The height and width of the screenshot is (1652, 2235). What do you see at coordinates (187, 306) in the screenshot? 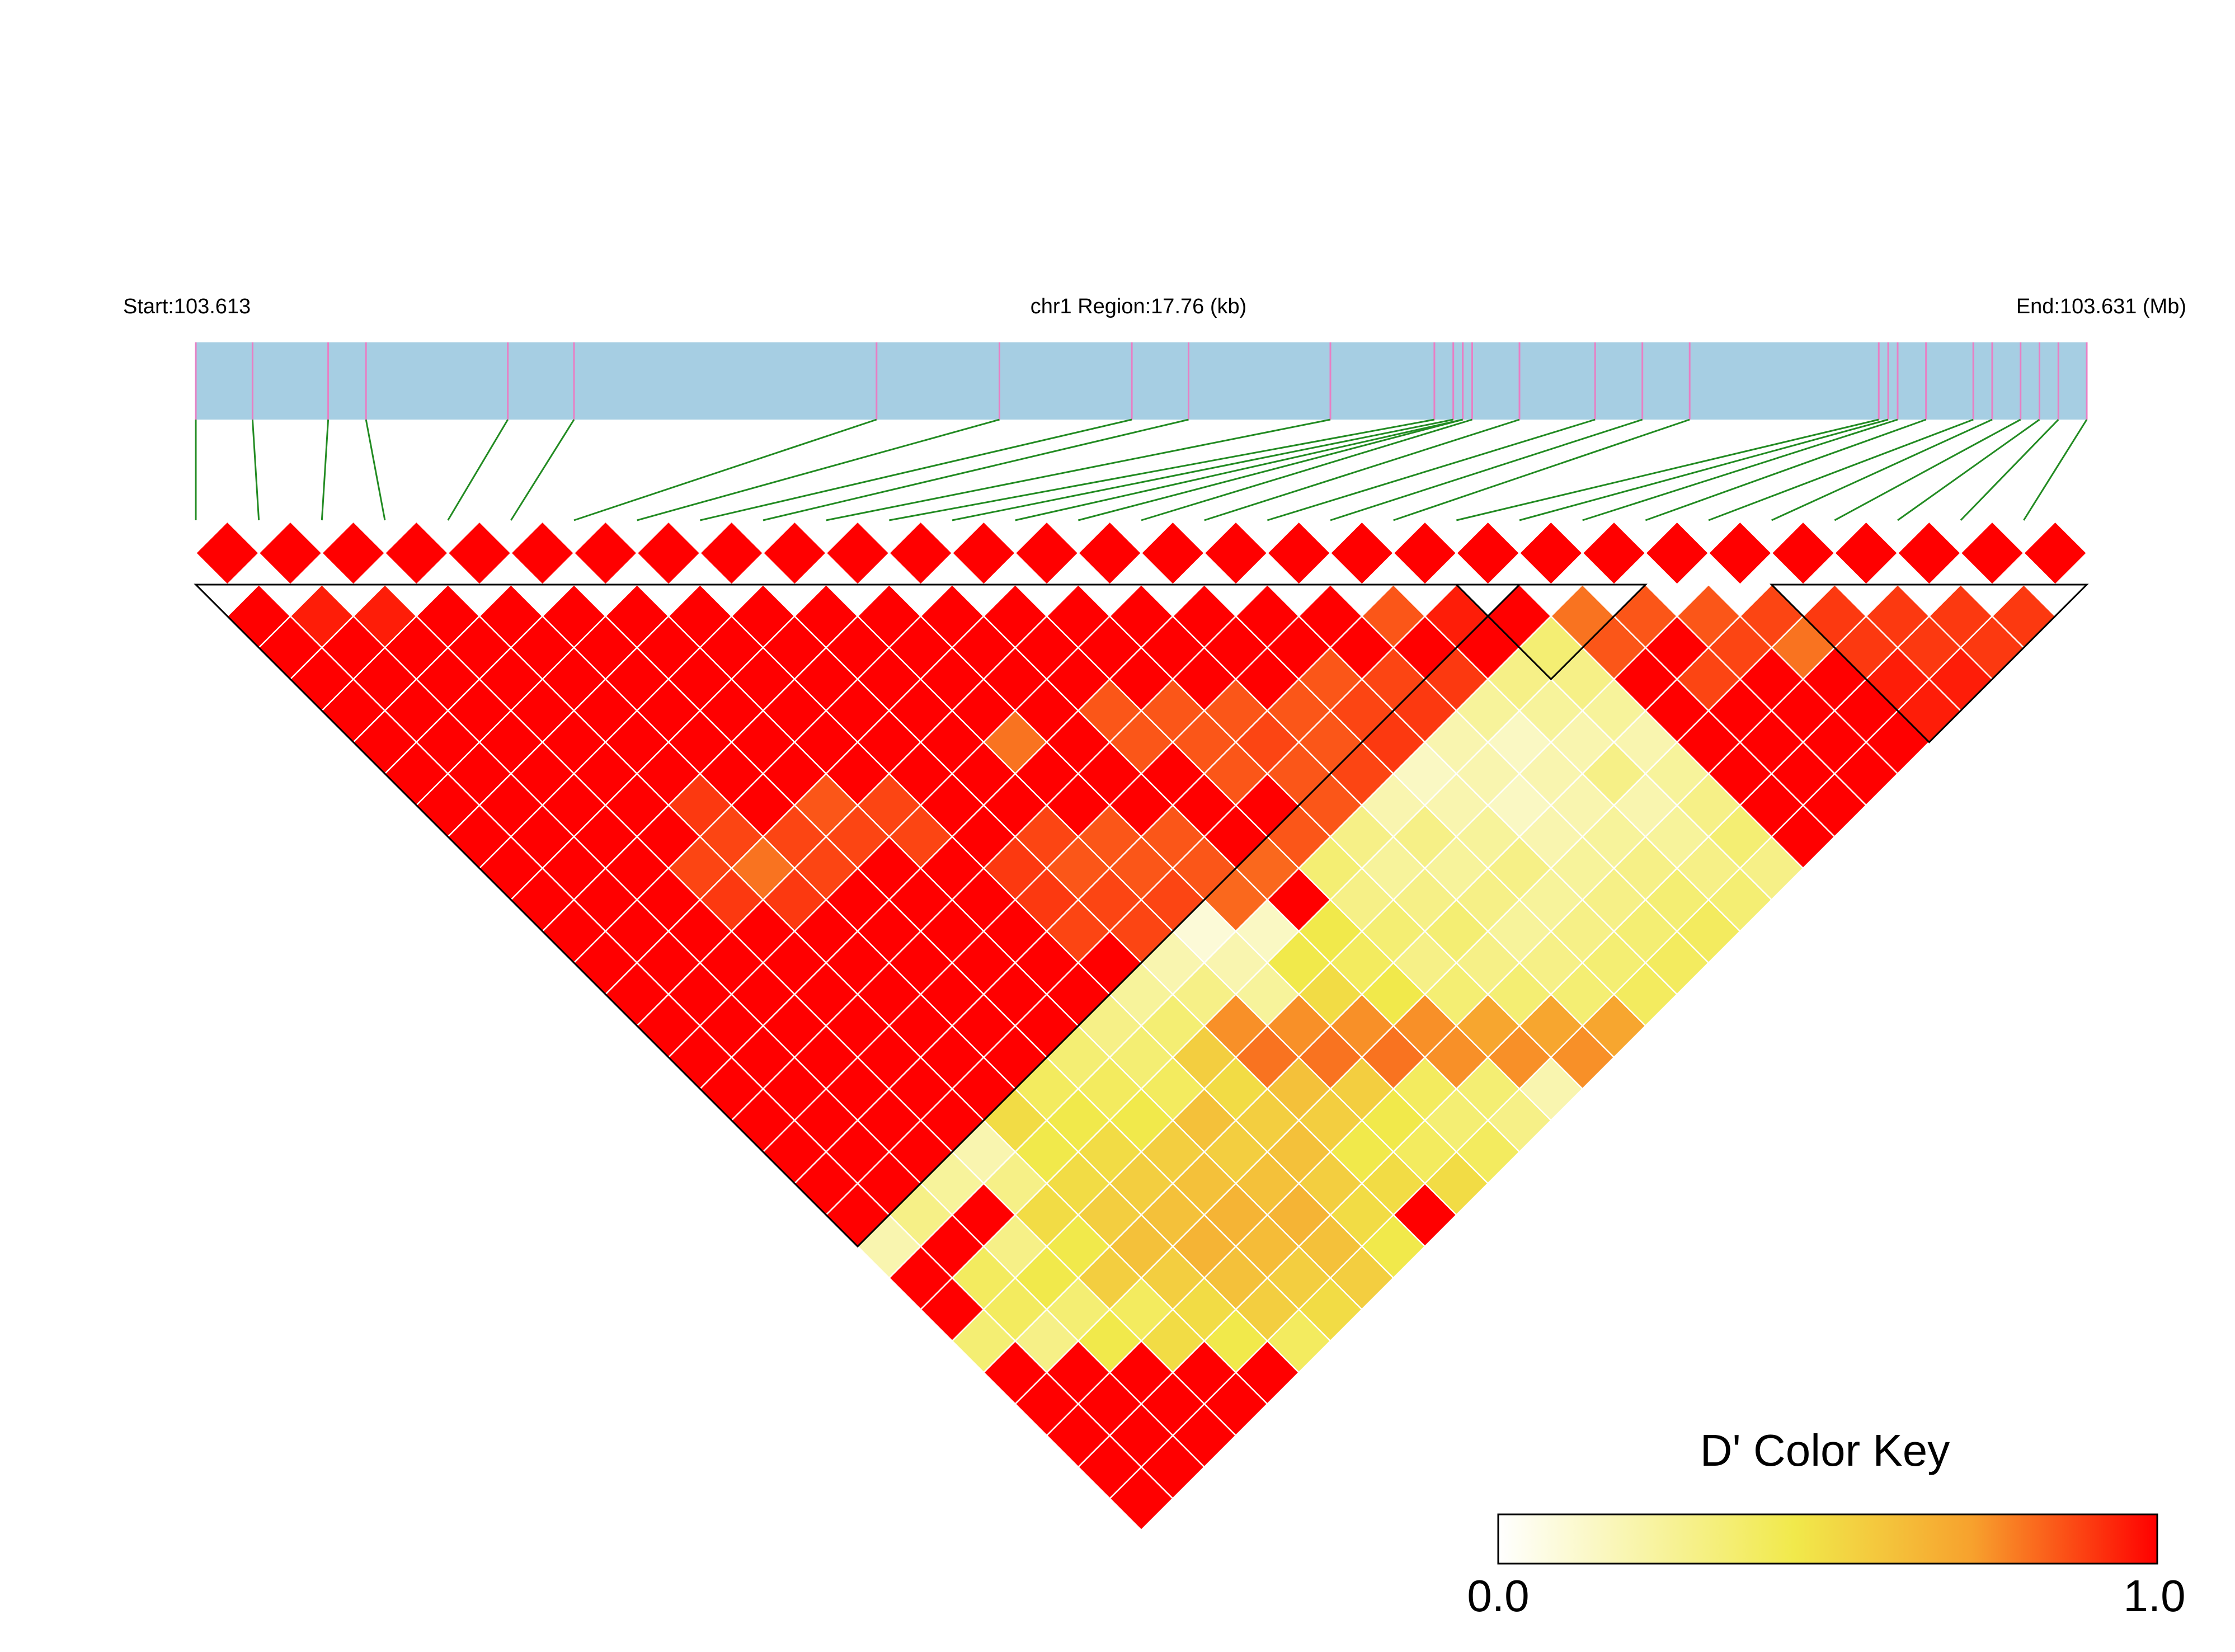
I see `region-start-label: Start:103.613` at bounding box center [187, 306].